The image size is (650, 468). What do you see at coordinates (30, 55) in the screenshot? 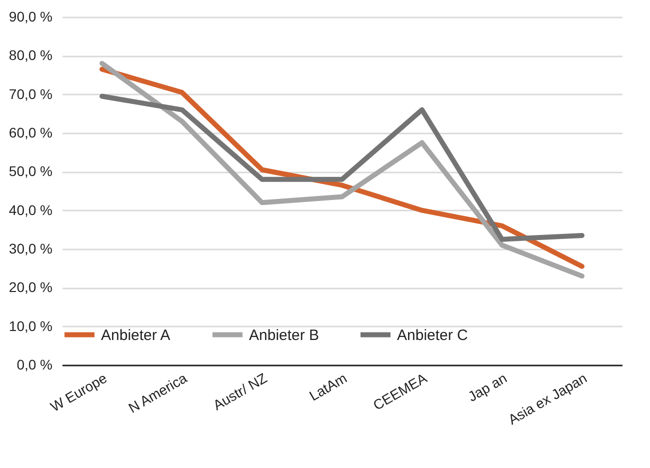
I see `y-tick-label: 80,0 %` at bounding box center [30, 55].